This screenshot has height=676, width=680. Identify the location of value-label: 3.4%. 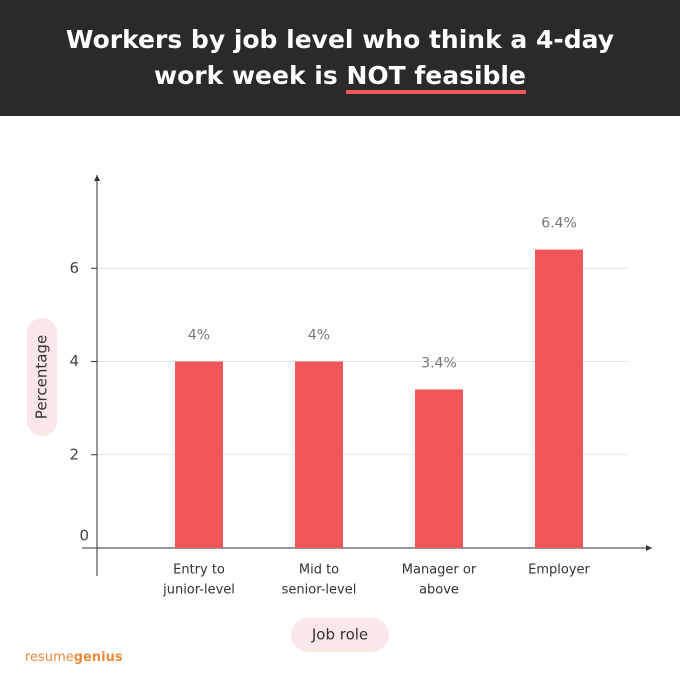
(439, 363).